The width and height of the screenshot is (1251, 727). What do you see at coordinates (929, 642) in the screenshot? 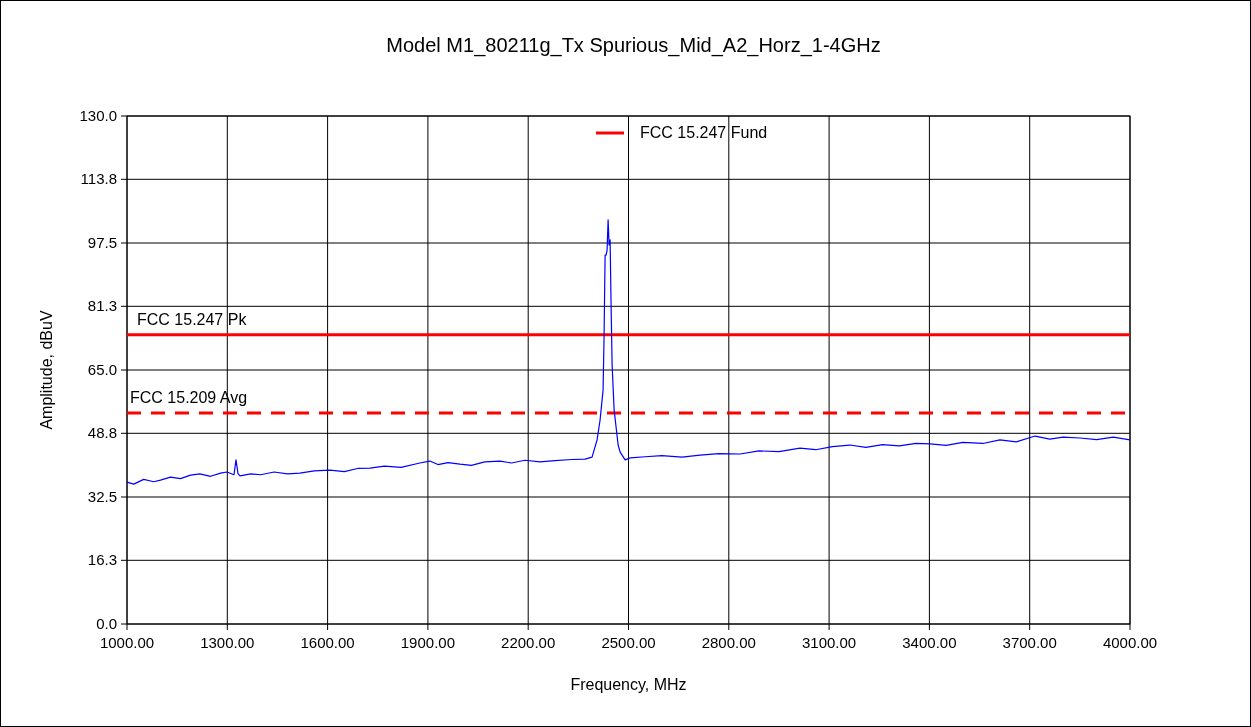
I see `x-tick-label: 3400.00` at bounding box center [929, 642].